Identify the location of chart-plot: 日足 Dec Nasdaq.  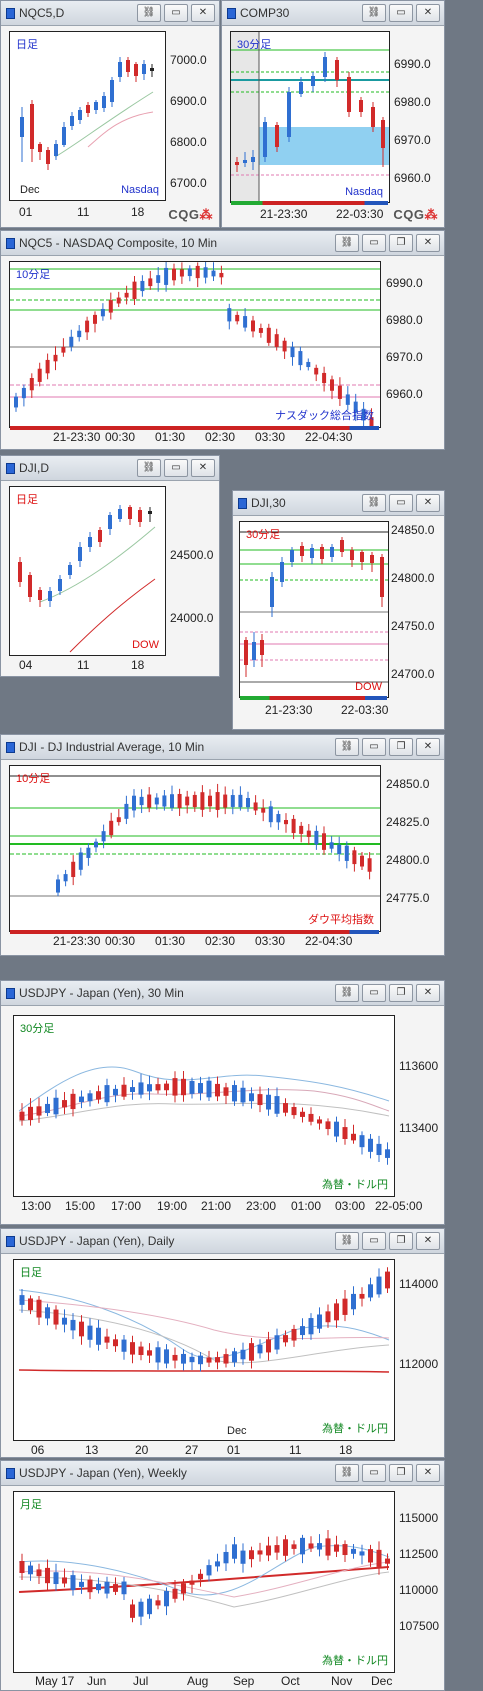
(87, 116).